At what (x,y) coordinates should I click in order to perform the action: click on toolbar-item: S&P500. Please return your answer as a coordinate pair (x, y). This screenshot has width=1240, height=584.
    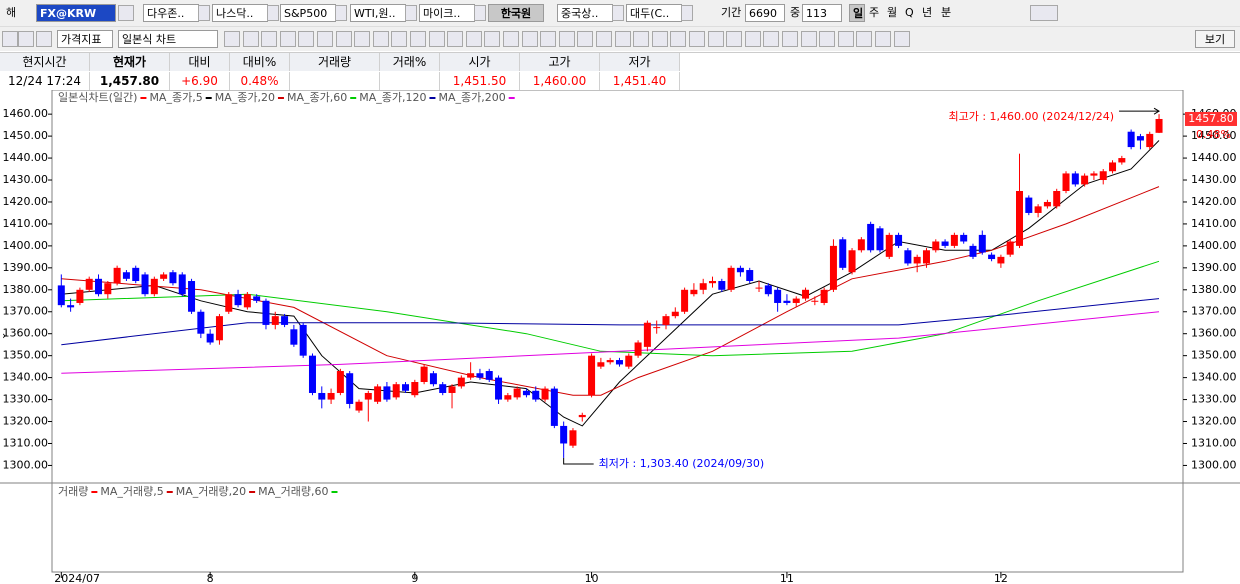
    Looking at the image, I should click on (308, 13).